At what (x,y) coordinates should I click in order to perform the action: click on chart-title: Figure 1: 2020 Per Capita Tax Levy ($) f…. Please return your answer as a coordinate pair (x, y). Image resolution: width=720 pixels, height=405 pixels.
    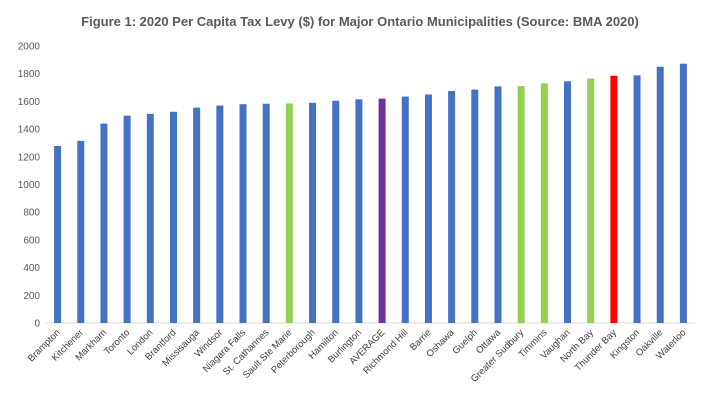
    Looking at the image, I should click on (360, 21).